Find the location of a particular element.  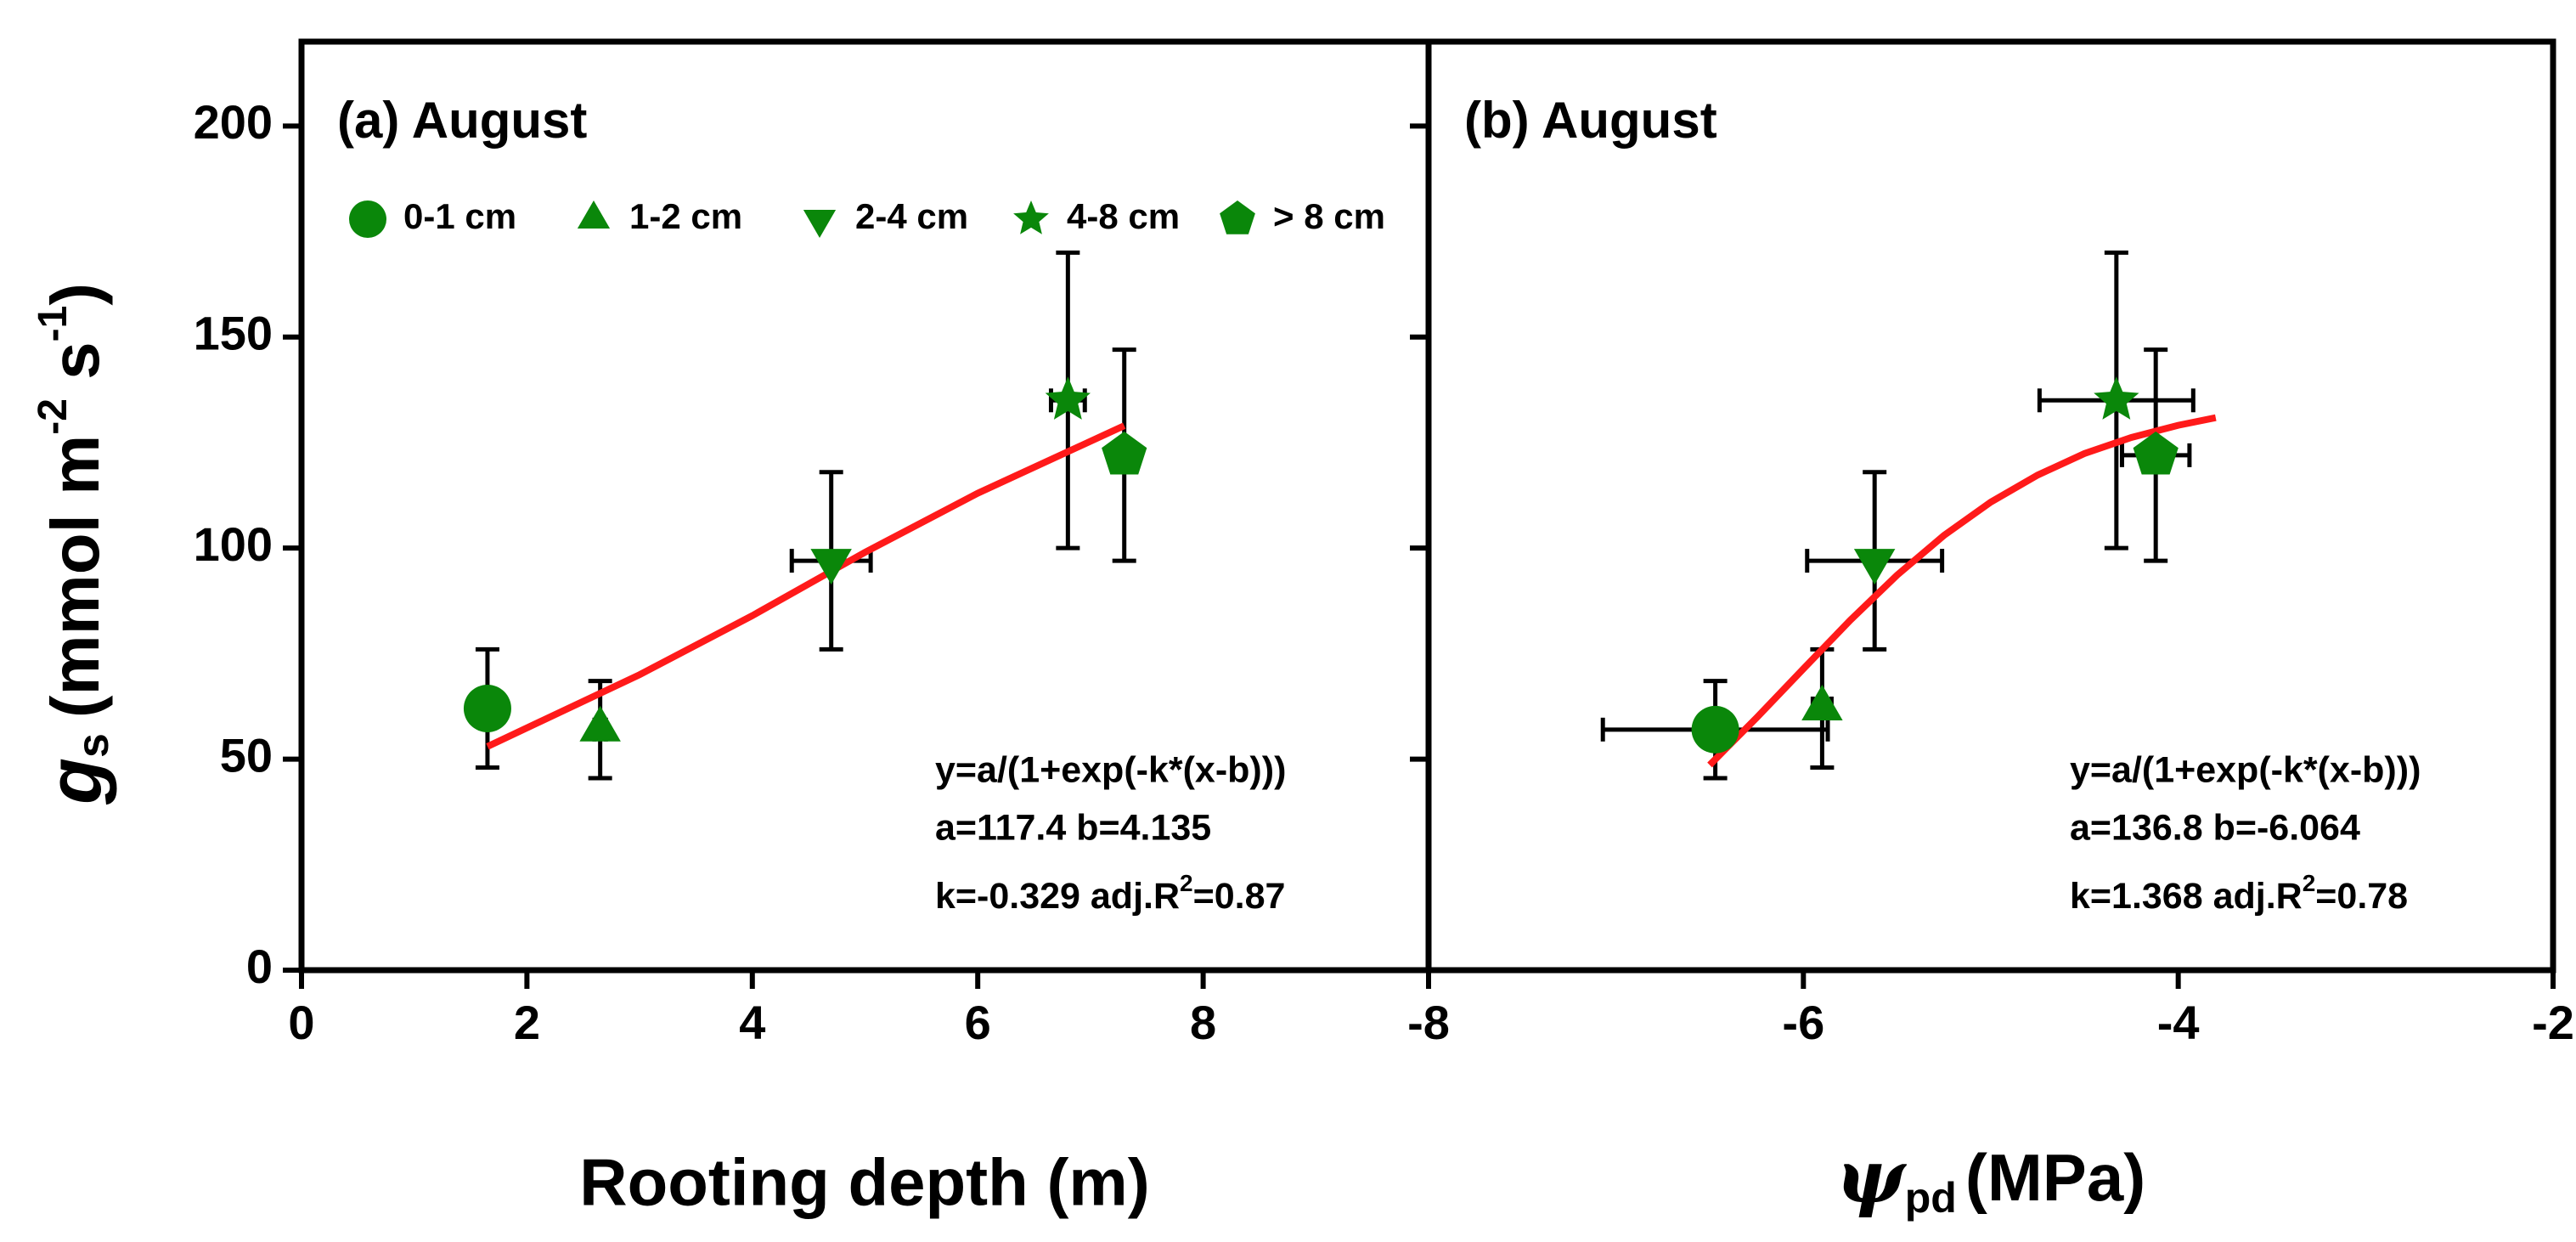

y-tick-label: 50 is located at coordinates (246, 755).